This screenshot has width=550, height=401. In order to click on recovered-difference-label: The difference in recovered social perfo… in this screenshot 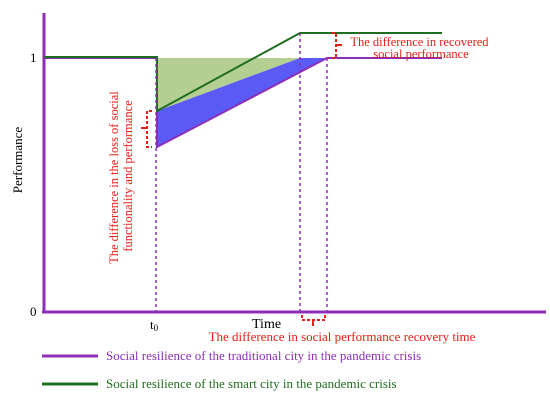, I will do `click(420, 48)`.